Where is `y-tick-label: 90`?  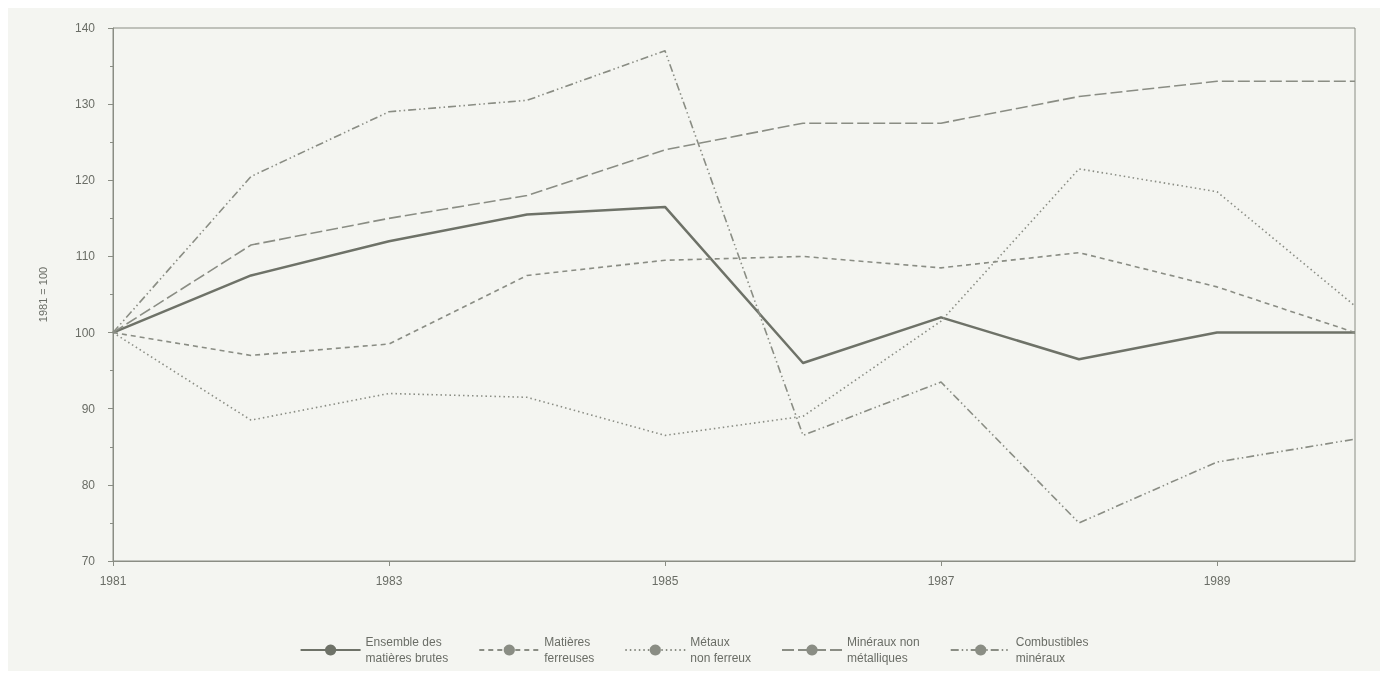 y-tick-label: 90 is located at coordinates (88, 408).